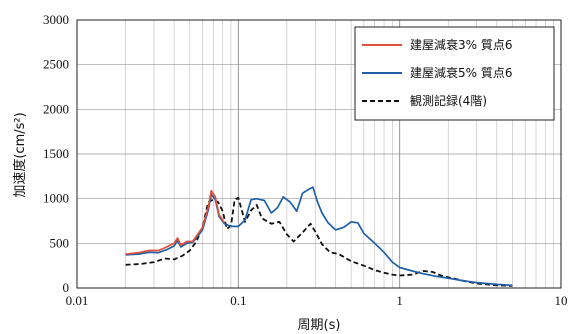  I want to click on legend-label-observed: 観測記録(4階), so click(448, 100).